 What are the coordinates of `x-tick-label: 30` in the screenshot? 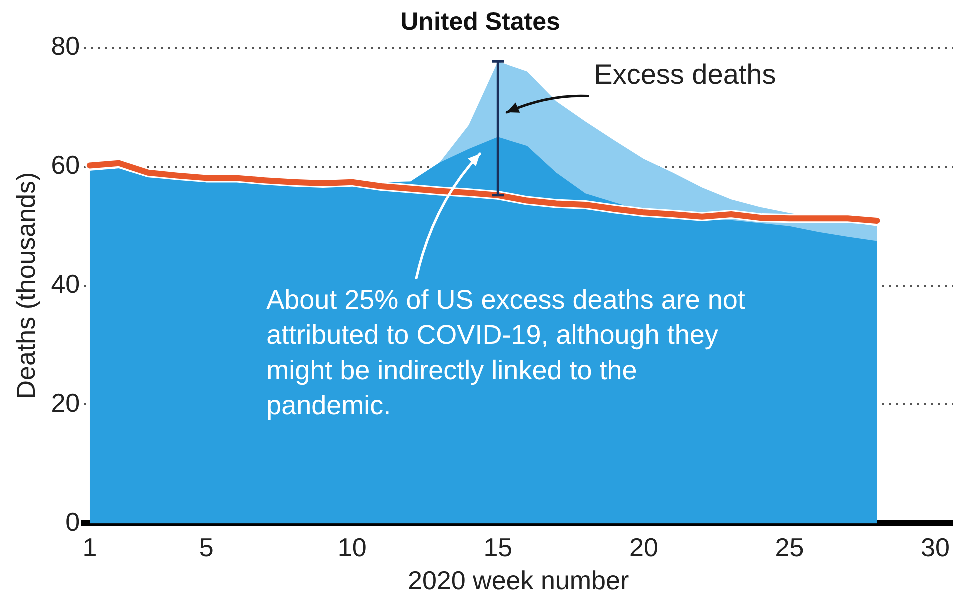 It's located at (935, 547).